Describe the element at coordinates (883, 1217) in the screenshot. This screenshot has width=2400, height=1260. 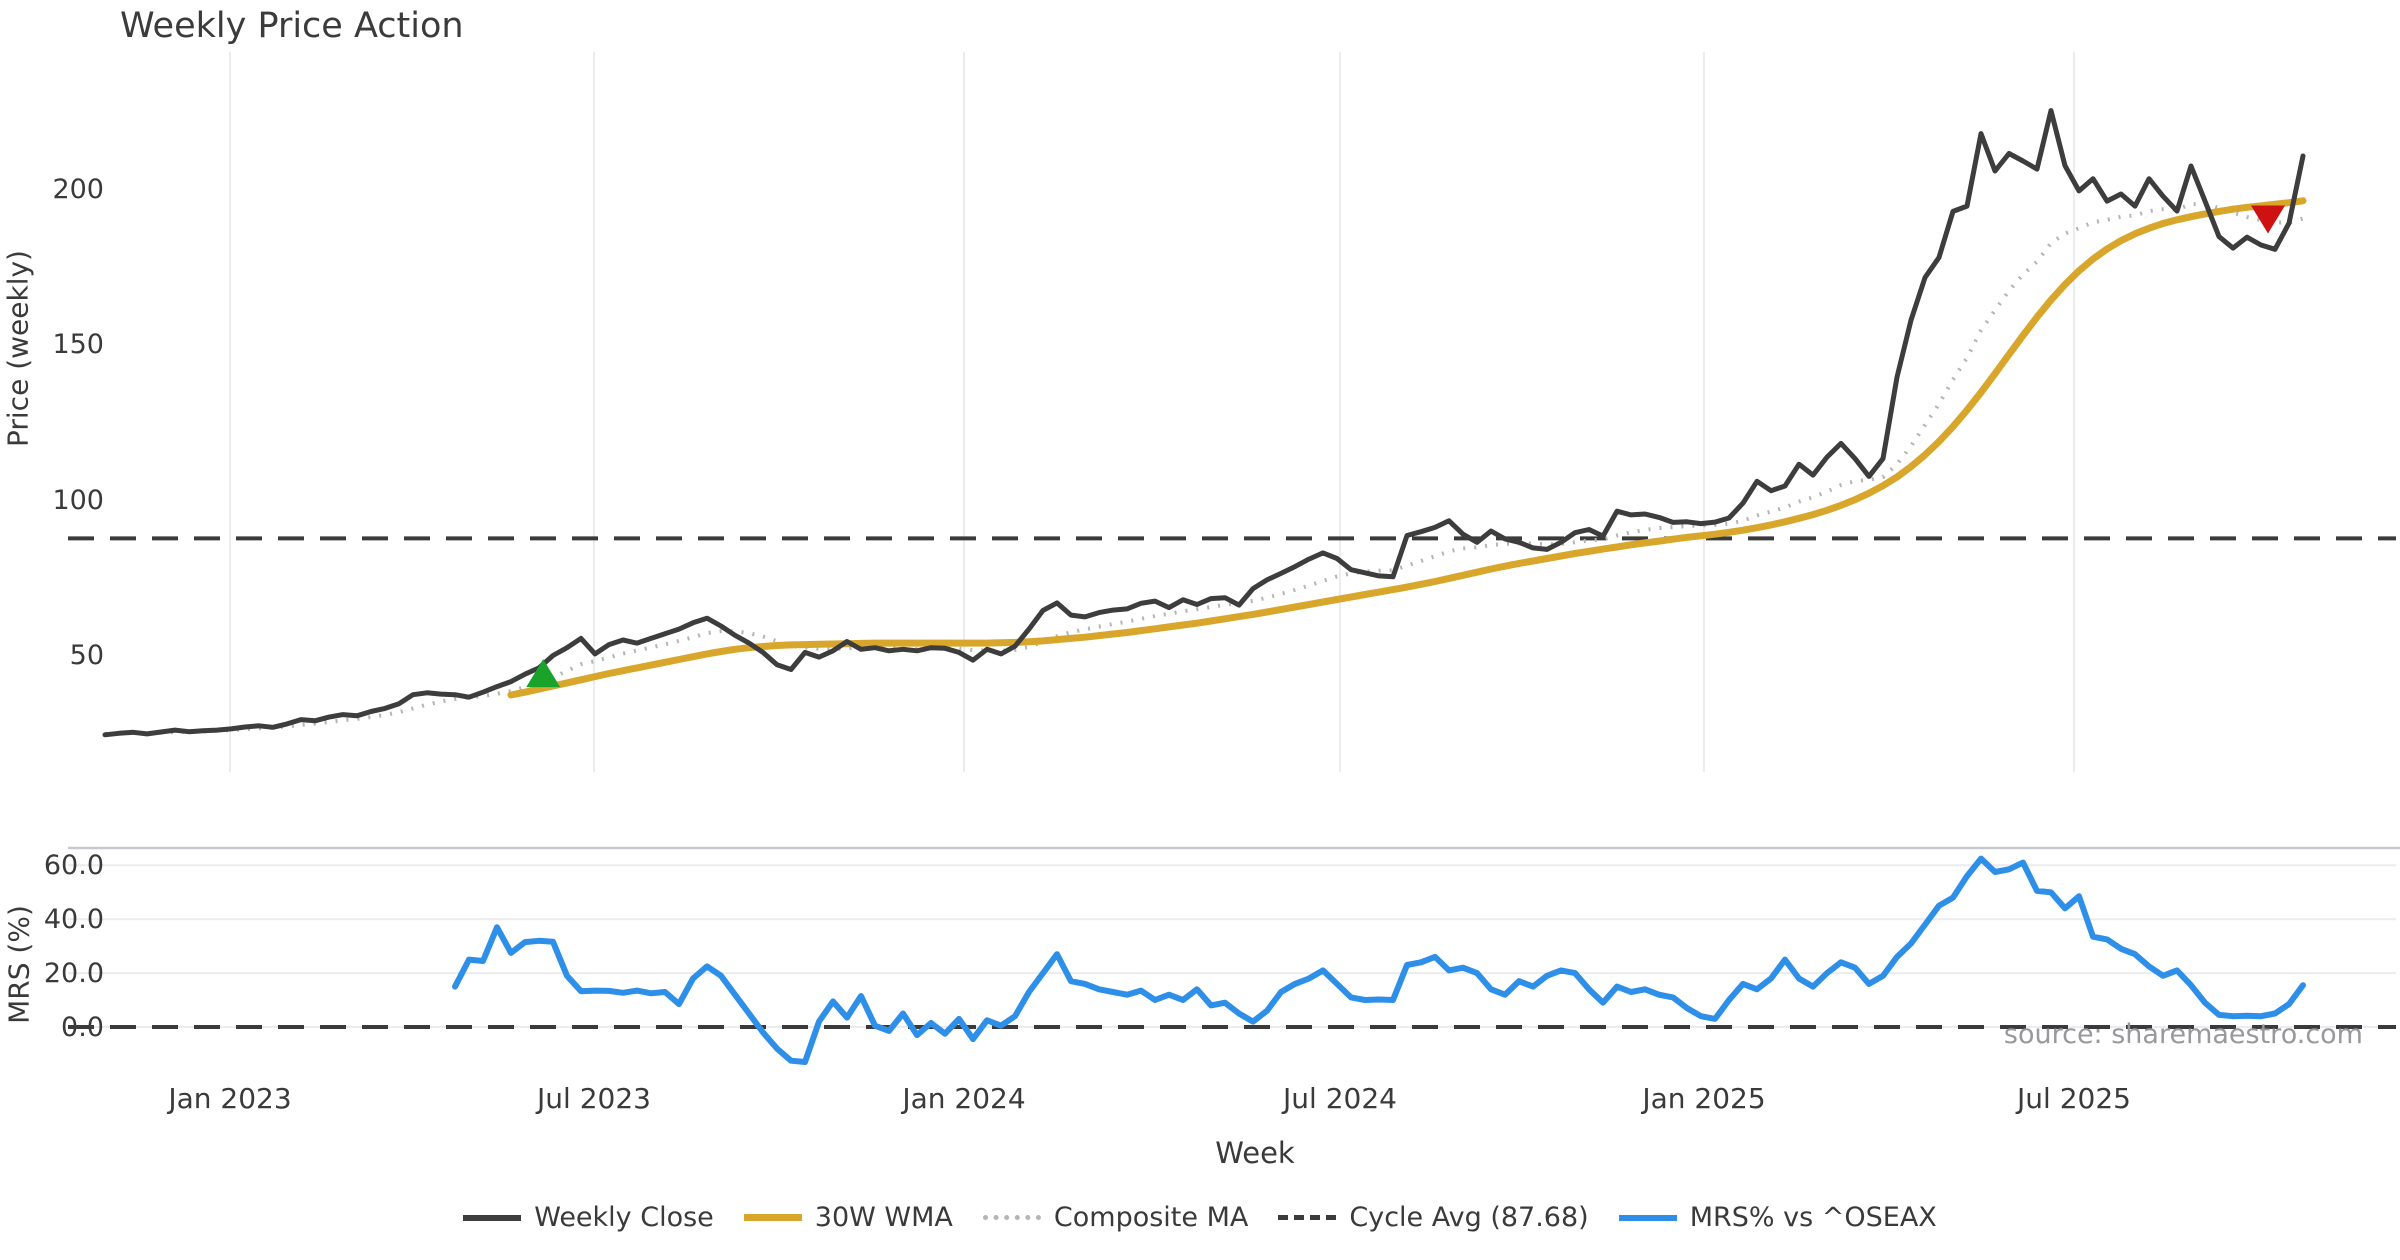
I see `legend-label: 30W WMA` at that location.